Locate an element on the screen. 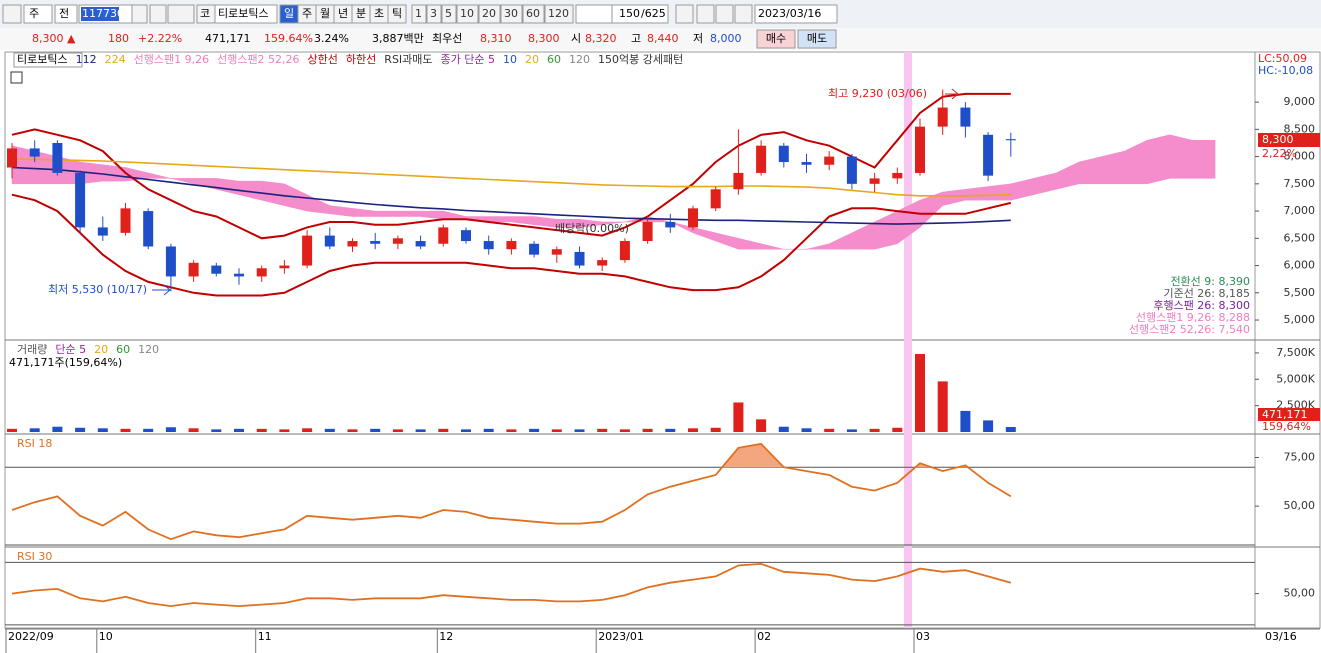 Image resolution: width=1321 pixels, height=653 pixels. period-button is located at coordinates (397, 14).